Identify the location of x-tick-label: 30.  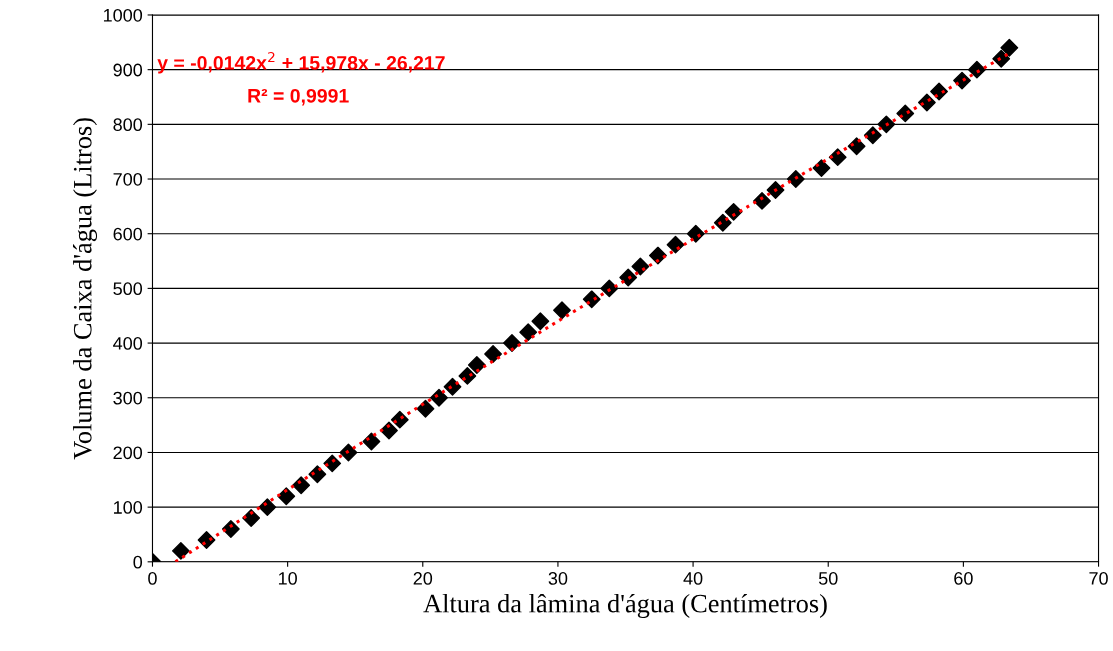
(558, 578).